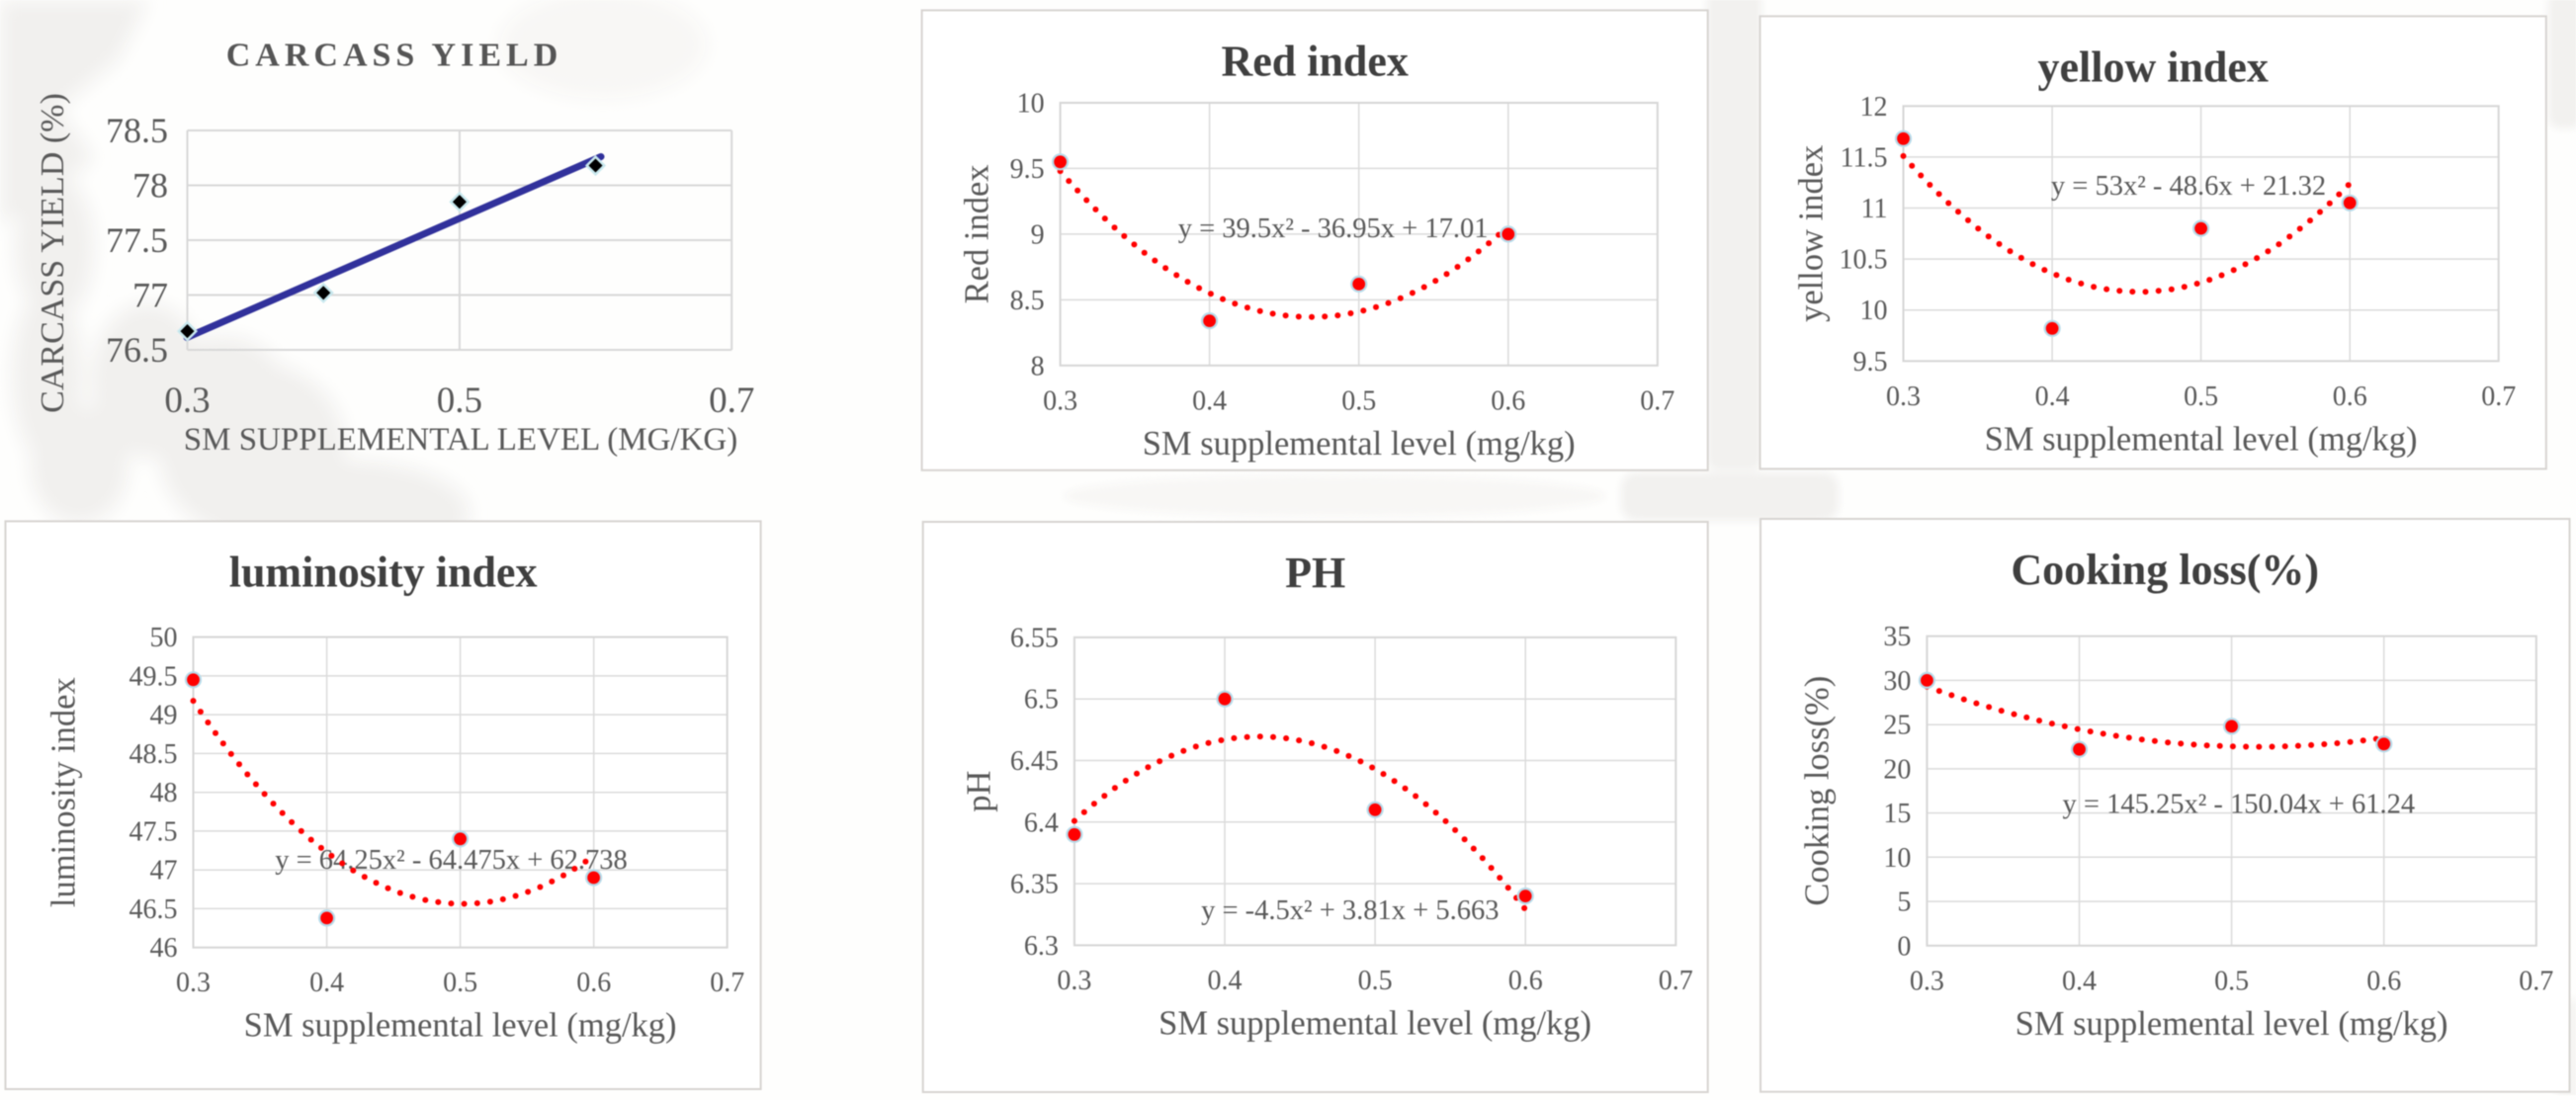  What do you see at coordinates (1038, 366) in the screenshot?
I see `svg-text: 8` at bounding box center [1038, 366].